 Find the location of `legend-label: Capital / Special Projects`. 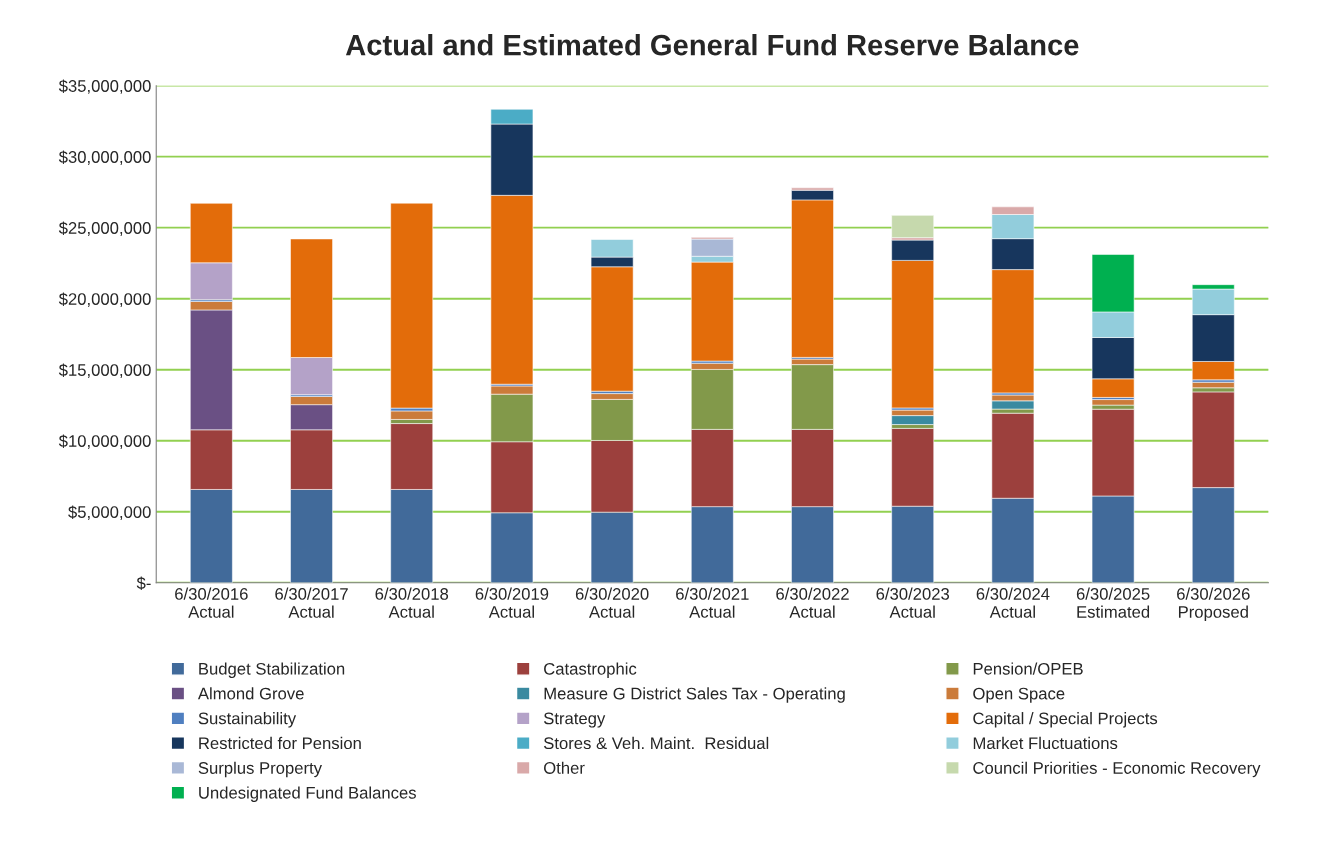

legend-label: Capital / Special Projects is located at coordinates (1065, 720).